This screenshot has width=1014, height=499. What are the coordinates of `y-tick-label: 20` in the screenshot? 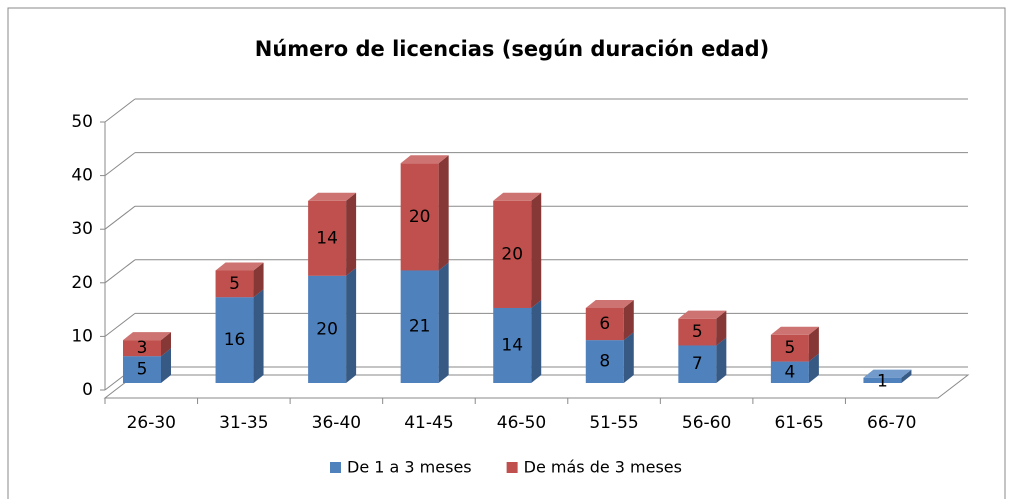 It's located at (82, 283).